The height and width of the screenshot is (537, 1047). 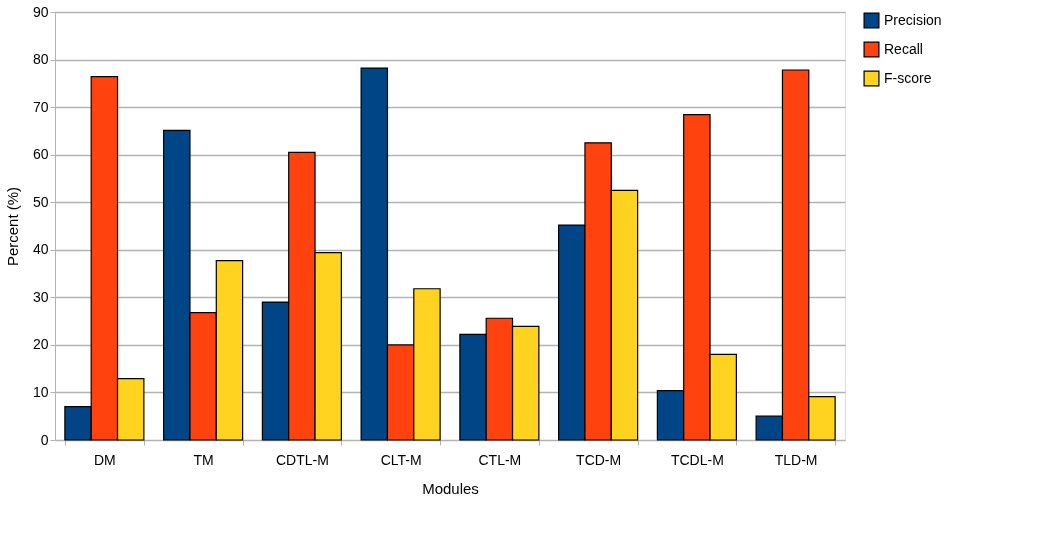 What do you see at coordinates (450, 488) in the screenshot?
I see `x-axis-title: Modules` at bounding box center [450, 488].